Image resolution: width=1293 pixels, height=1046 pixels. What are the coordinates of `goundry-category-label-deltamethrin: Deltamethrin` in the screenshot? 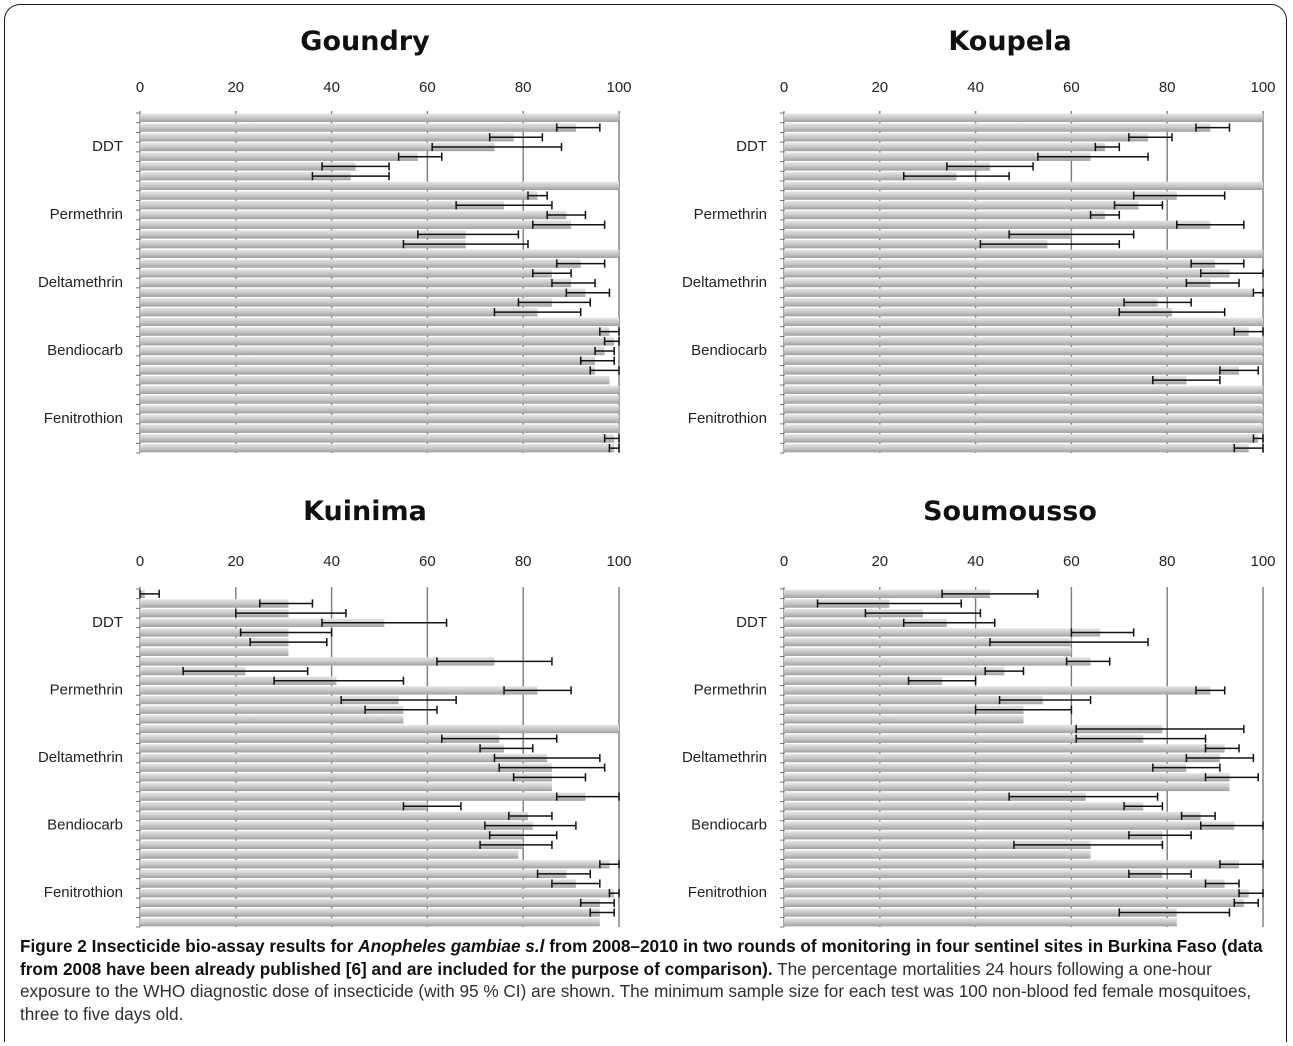 It's located at (80, 282).